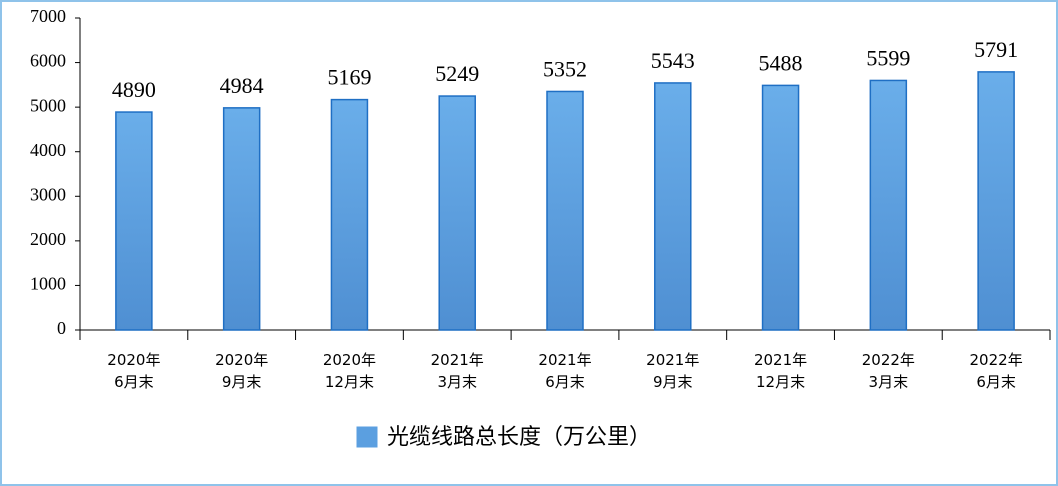 Image resolution: width=1058 pixels, height=486 pixels. Describe the element at coordinates (48, 284) in the screenshot. I see `y-tick-label: 1000` at that location.